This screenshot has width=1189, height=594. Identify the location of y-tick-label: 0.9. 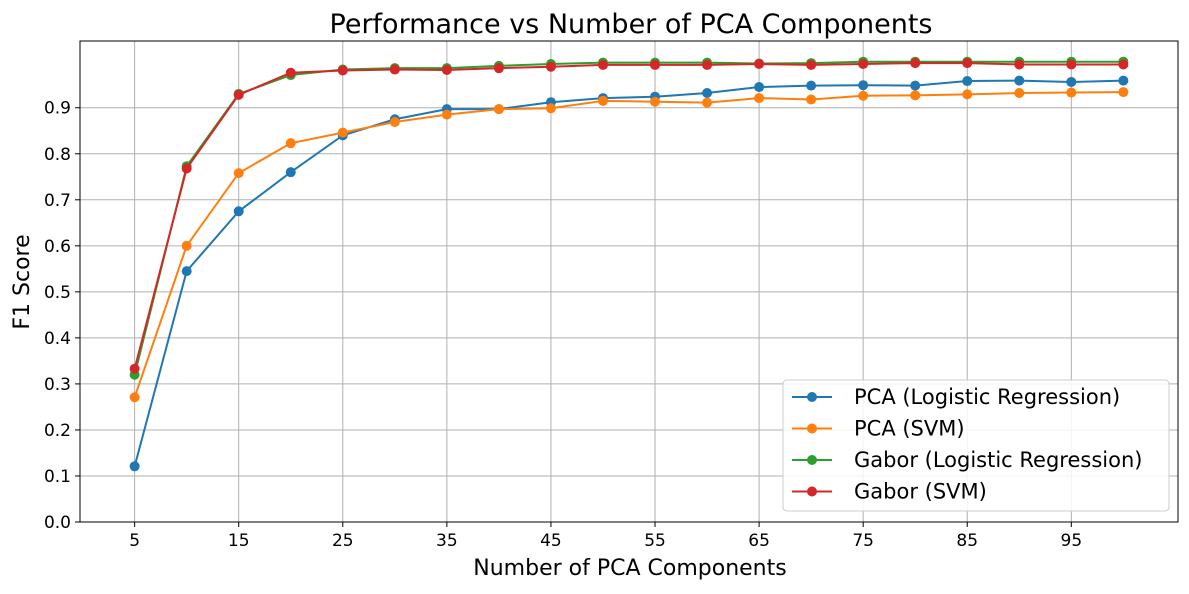
(57, 109).